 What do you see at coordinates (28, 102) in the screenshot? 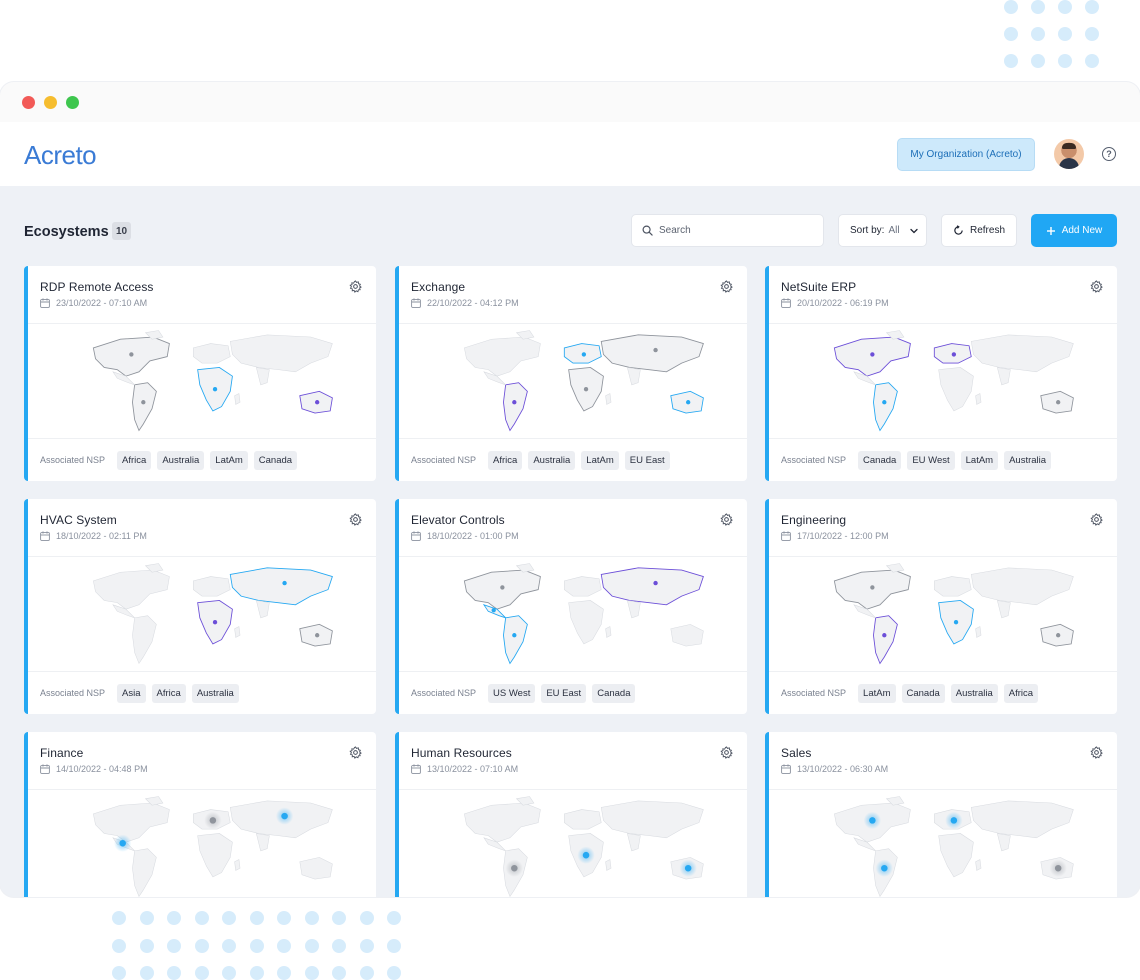
I see `close-window-button` at bounding box center [28, 102].